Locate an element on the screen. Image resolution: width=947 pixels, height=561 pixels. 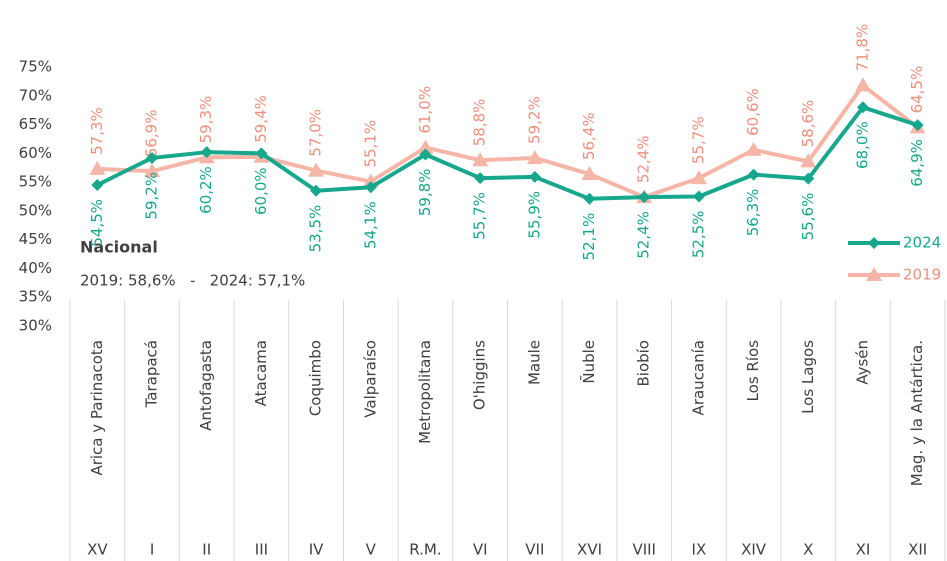
annotation: 2019: 58,6% - 2024: 57,1% is located at coordinates (192, 281).